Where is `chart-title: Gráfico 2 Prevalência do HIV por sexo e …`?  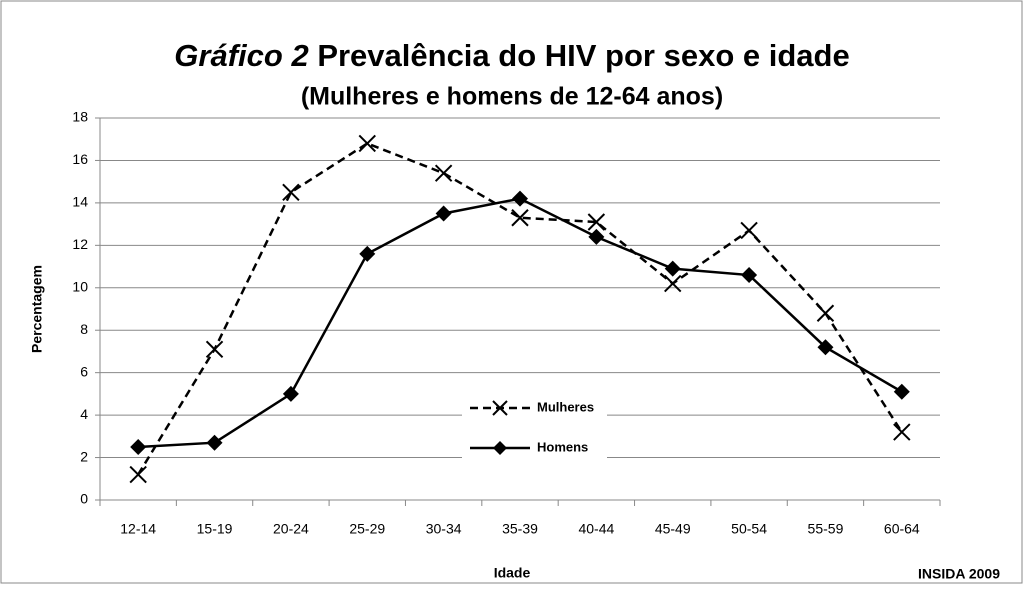
chart-title: Gráfico 2 Prevalência do HIV por sexo e … is located at coordinates (511, 55).